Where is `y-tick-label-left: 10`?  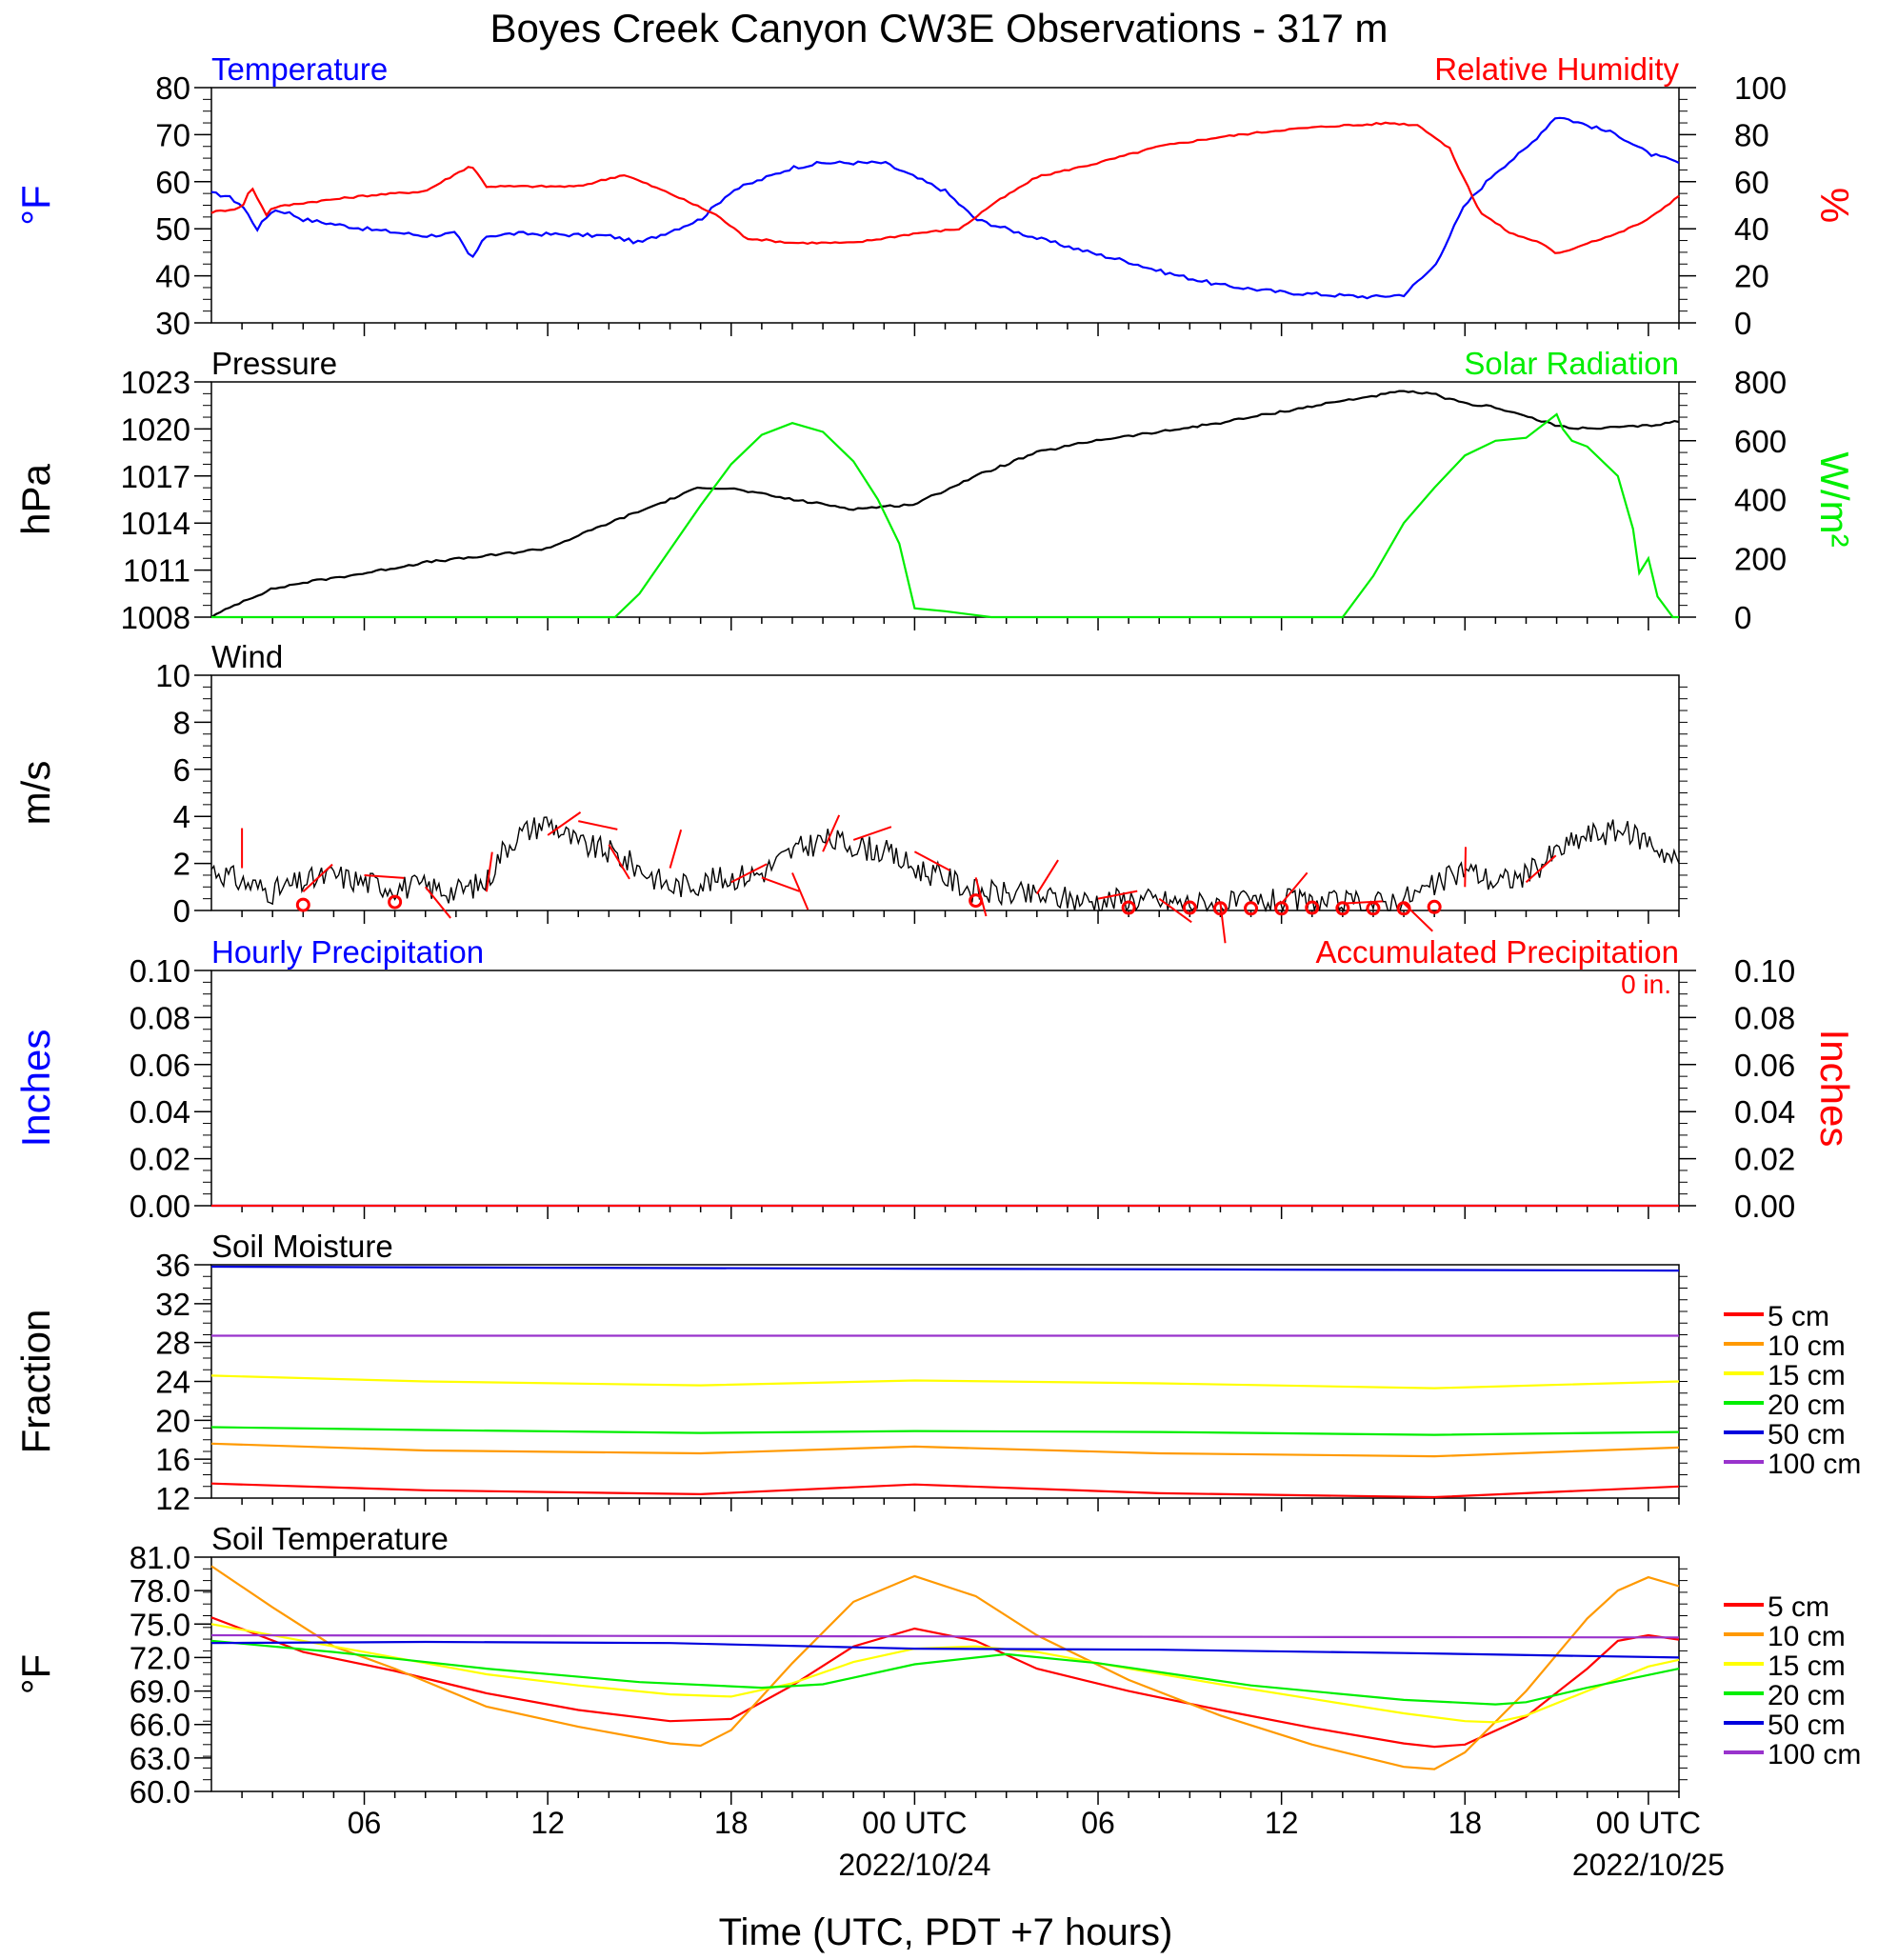 y-tick-label-left: 10 is located at coordinates (172, 675).